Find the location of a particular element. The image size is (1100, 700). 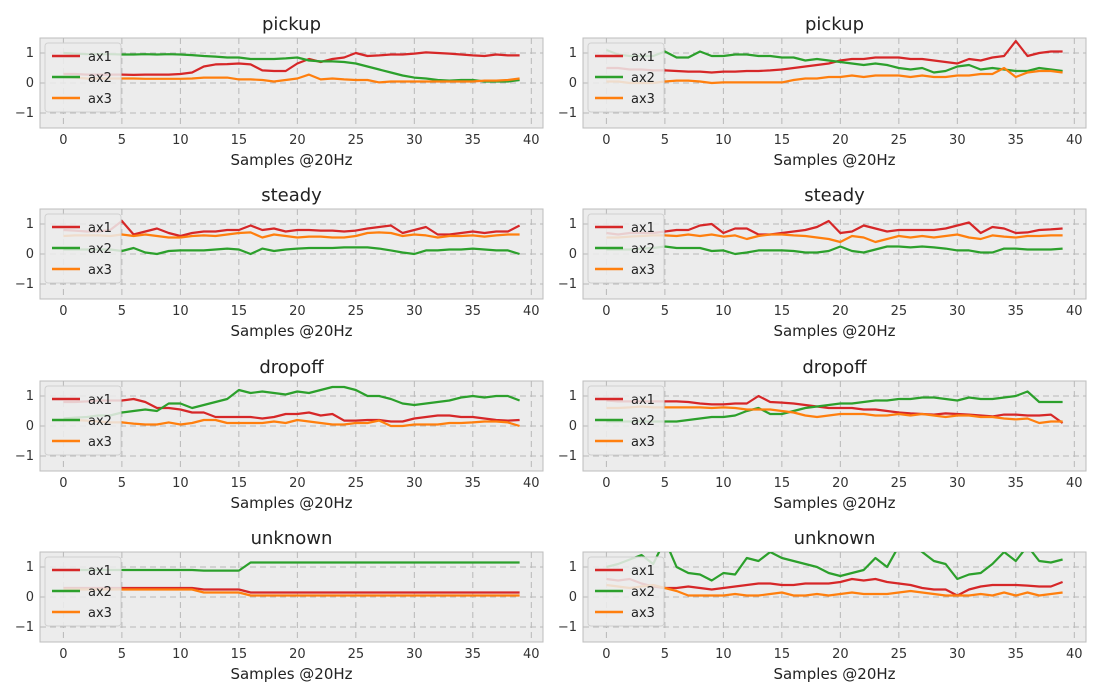

chart-4-x-tick-label: 10 is located at coordinates (723, 311).